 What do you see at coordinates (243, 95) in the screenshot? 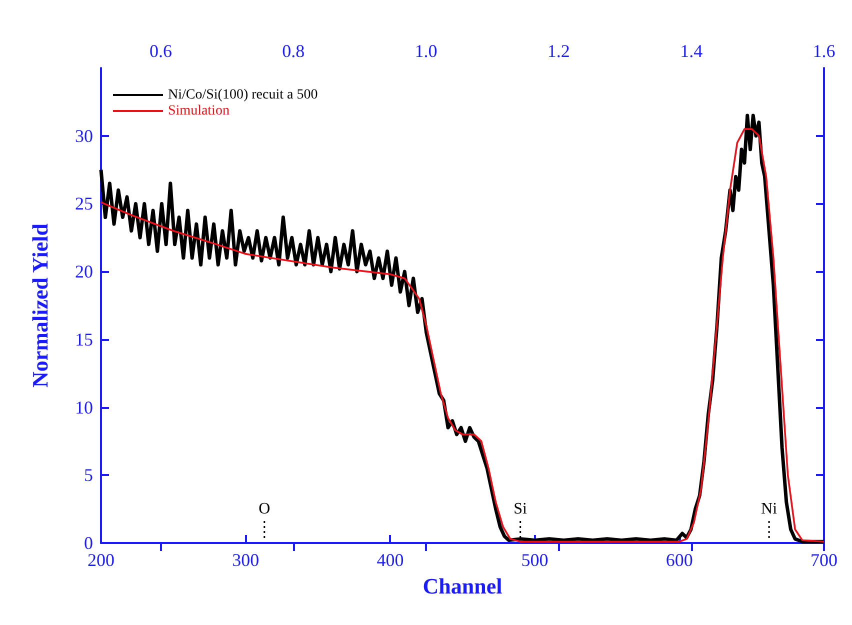
I see `legend-label: Ni/Co/Si(100) recuit a 500` at bounding box center [243, 95].